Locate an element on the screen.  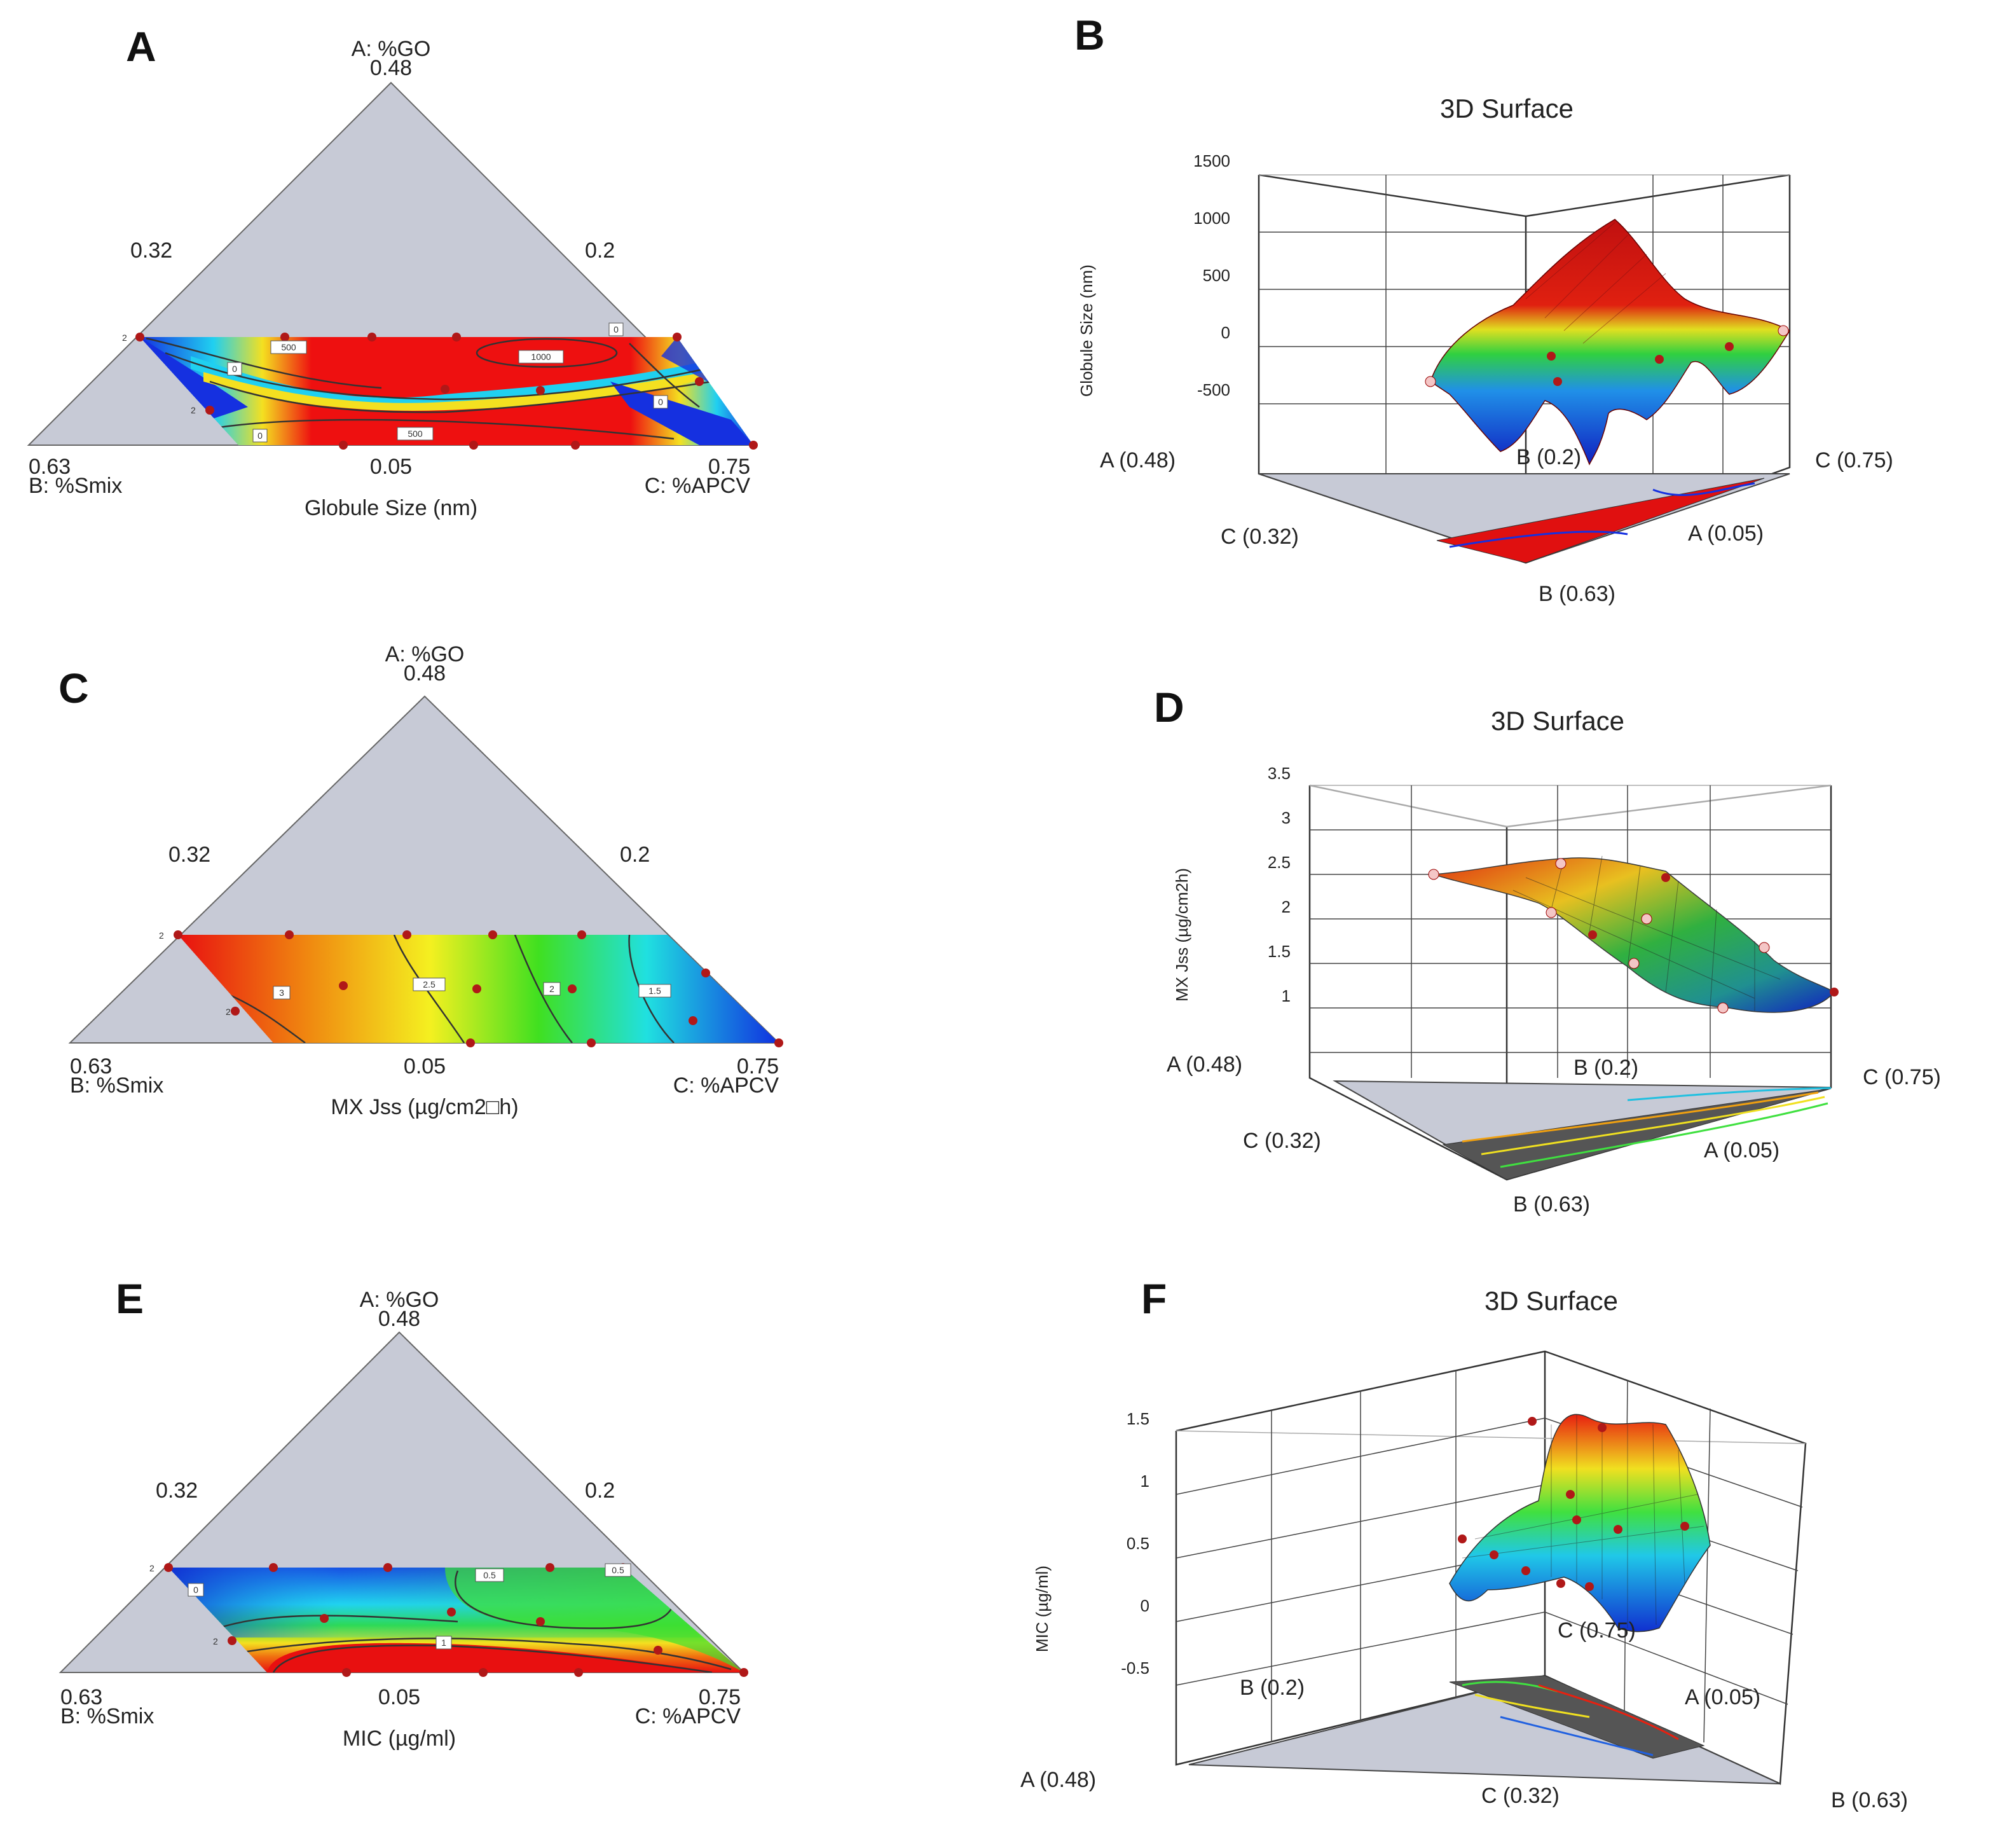
panel-a: A is located at coordinates (393, 271).